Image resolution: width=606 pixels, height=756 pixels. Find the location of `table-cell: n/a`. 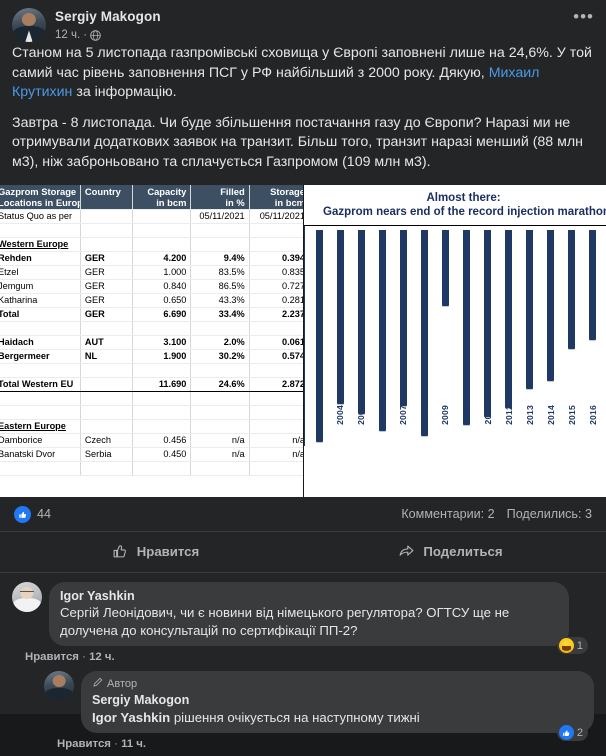

table-cell: n/a is located at coordinates (220, 454).